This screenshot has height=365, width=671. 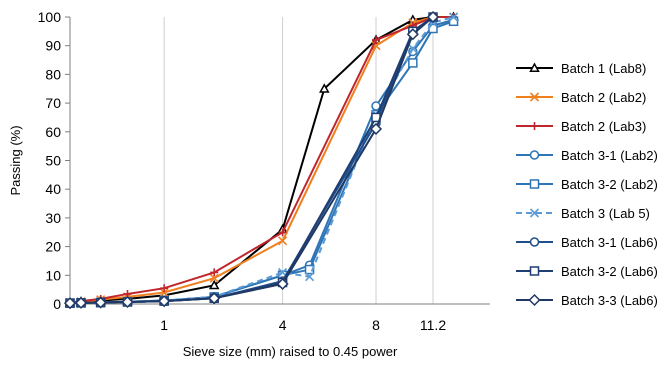 What do you see at coordinates (433, 325) in the screenshot?
I see `x-tick-label: 11.2` at bounding box center [433, 325].